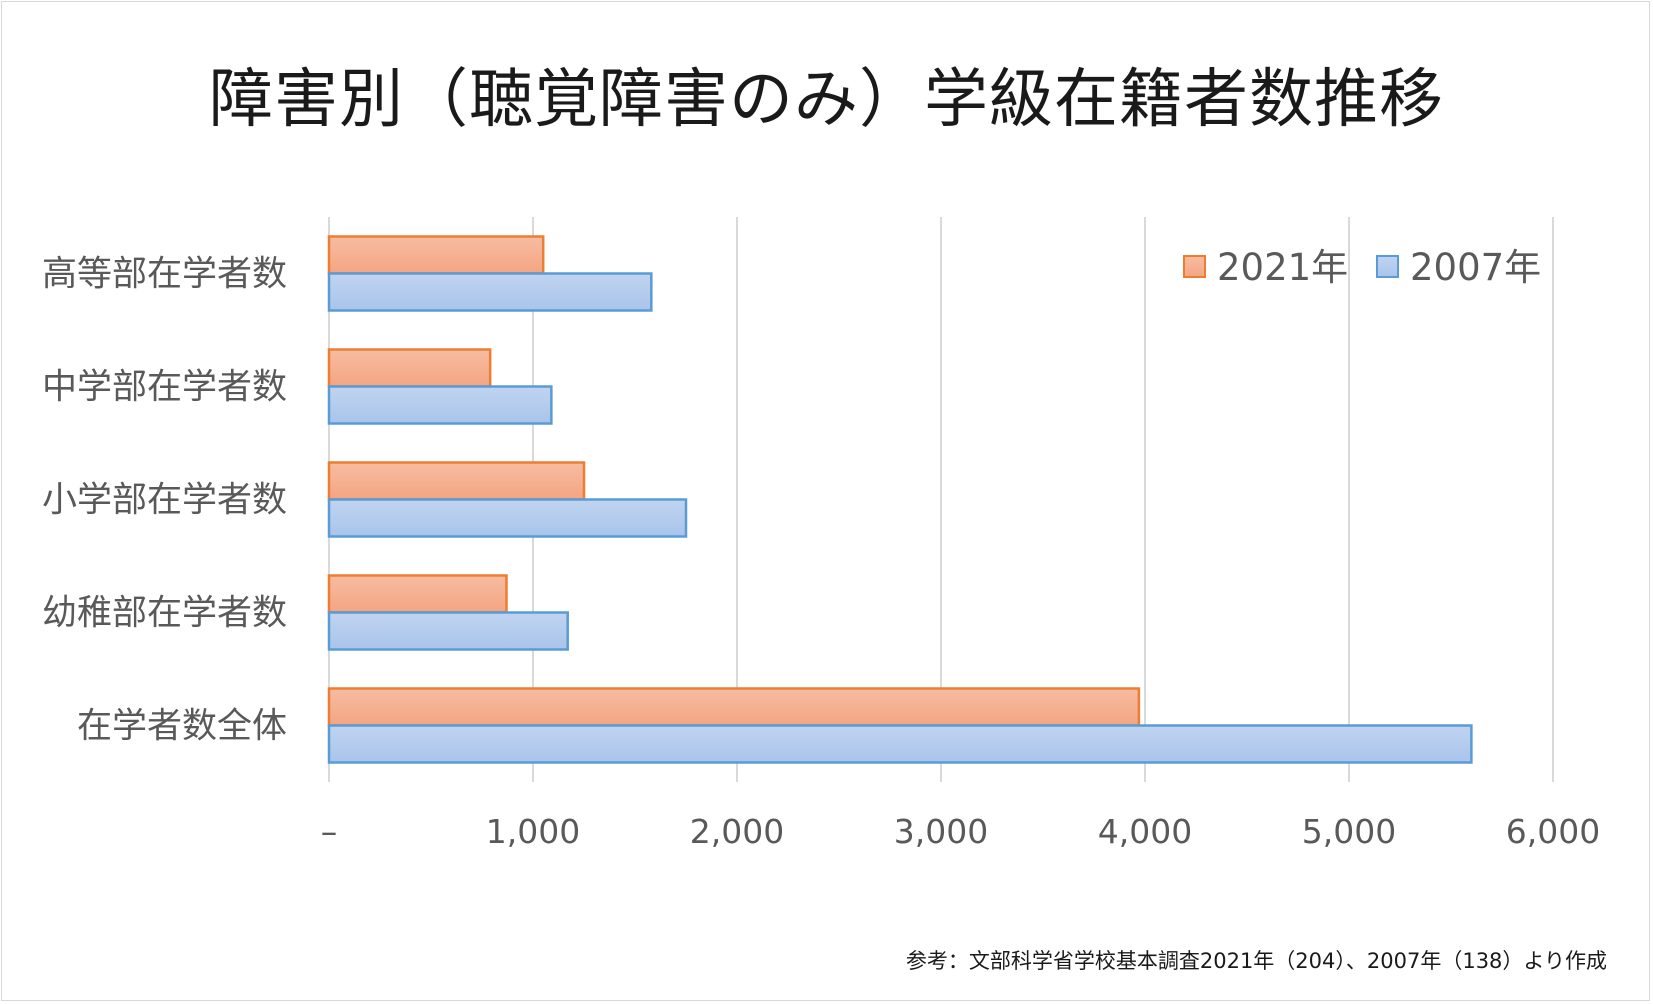  What do you see at coordinates (164, 614) in the screenshot?
I see `category-label-3: 幼稚部在学者数` at bounding box center [164, 614].